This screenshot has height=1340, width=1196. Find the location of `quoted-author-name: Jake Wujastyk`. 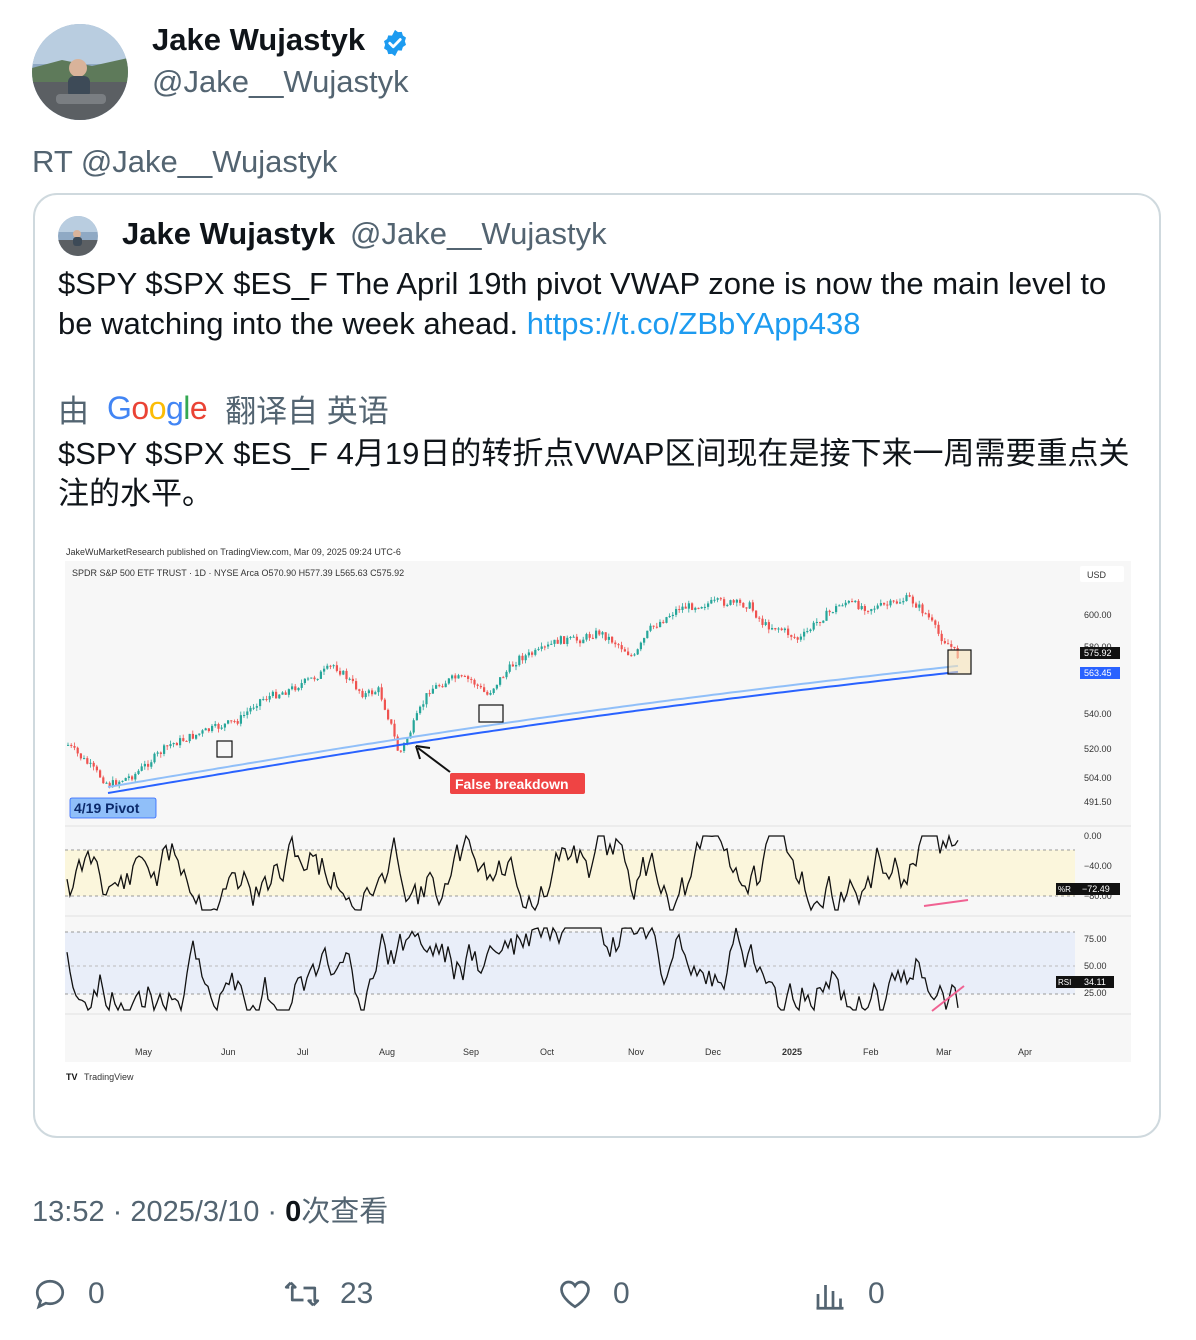

quoted-author-name: Jake Wujastyk is located at coordinates (228, 234).